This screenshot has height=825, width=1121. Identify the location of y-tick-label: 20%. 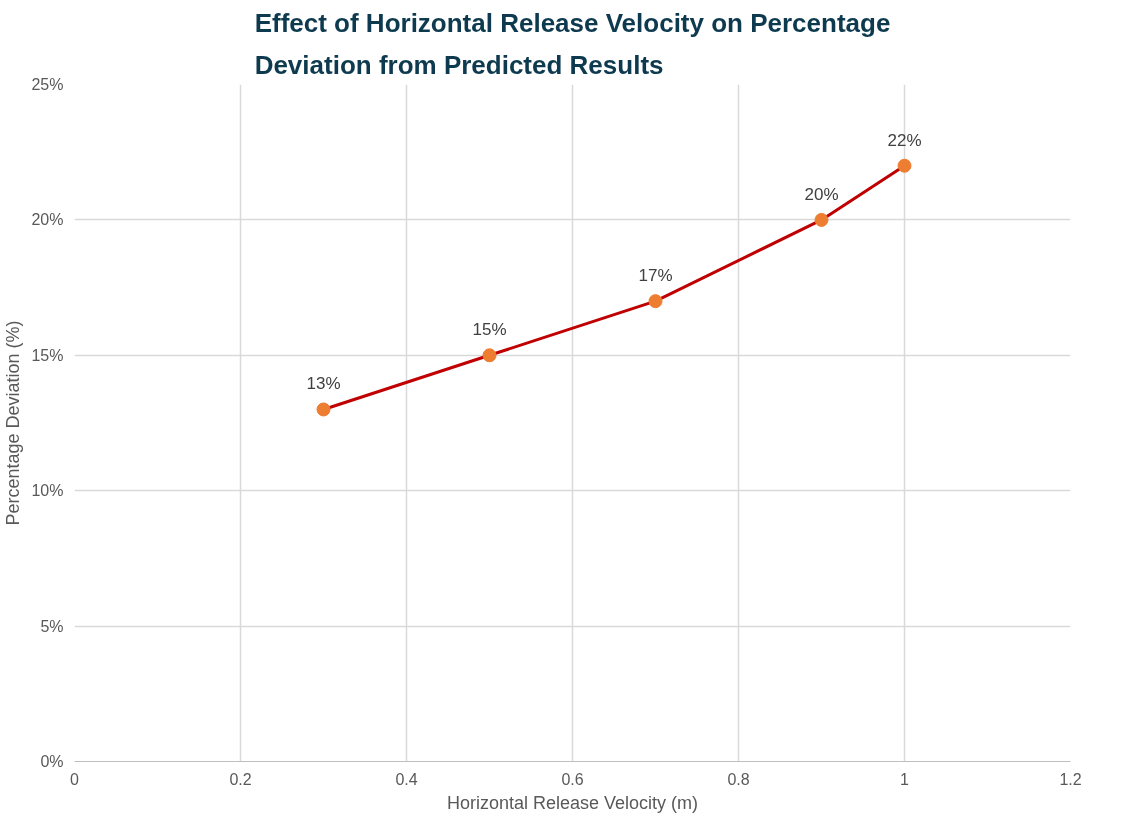
(47, 220).